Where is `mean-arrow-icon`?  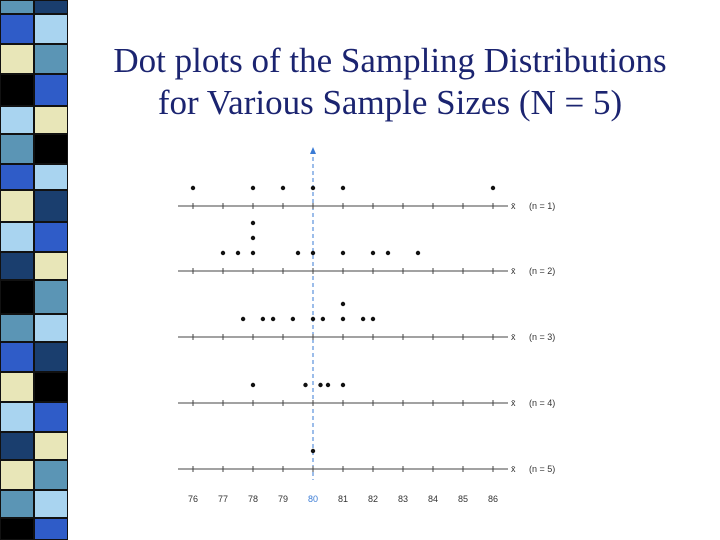 mean-arrow-icon is located at coordinates (313, 150).